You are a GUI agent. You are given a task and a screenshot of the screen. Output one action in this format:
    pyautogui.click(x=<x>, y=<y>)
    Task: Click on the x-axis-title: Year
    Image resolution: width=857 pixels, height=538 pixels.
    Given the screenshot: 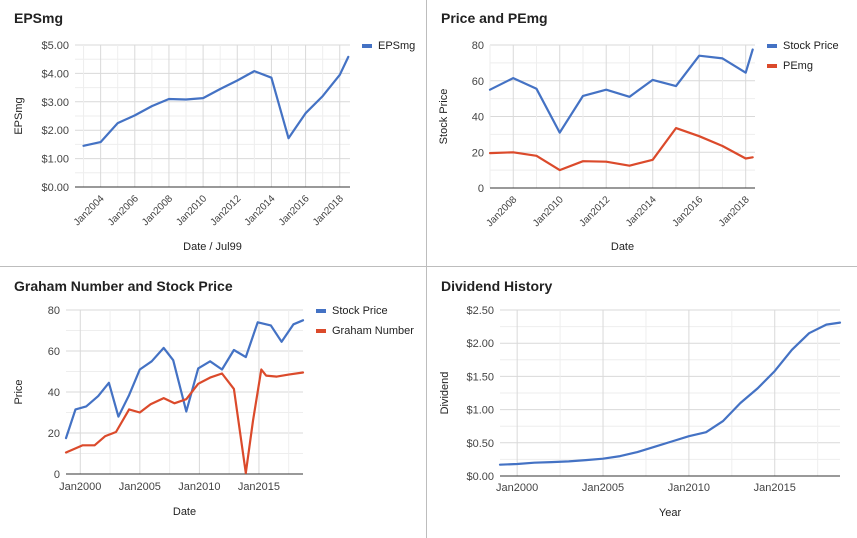 What is the action you would take?
    pyautogui.click(x=670, y=513)
    